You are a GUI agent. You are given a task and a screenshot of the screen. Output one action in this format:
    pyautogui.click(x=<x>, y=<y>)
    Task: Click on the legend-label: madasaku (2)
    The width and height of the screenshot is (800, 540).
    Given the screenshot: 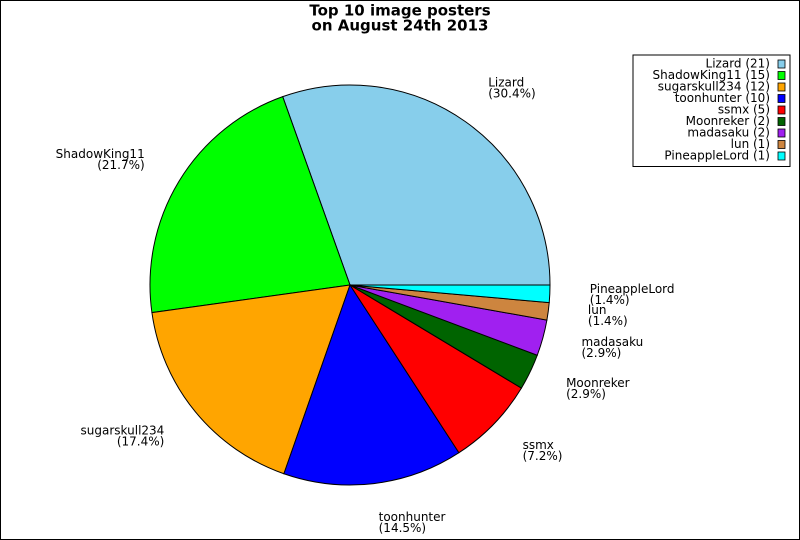 What is the action you would take?
    pyautogui.click(x=728, y=133)
    